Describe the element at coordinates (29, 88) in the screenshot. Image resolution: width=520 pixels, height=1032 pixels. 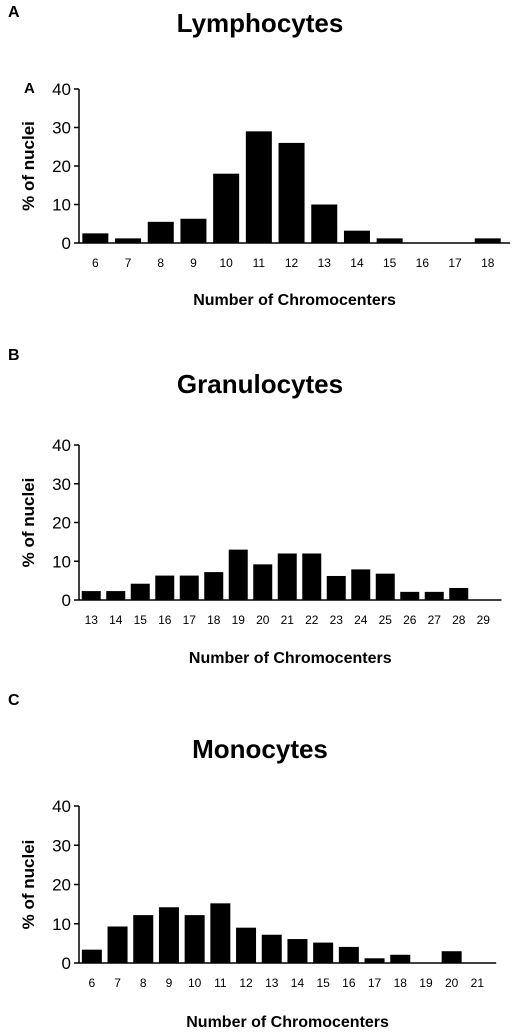
I see `inner-panel-label: A` at that location.